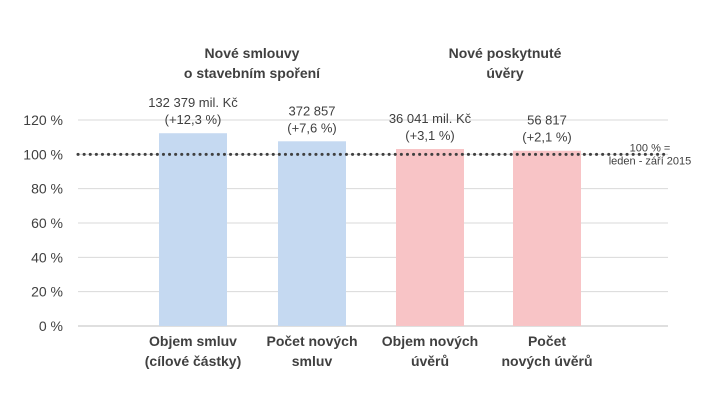 This screenshot has height=410, width=716. What do you see at coordinates (47, 223) in the screenshot?
I see `y-tick-label: 60 %` at bounding box center [47, 223].